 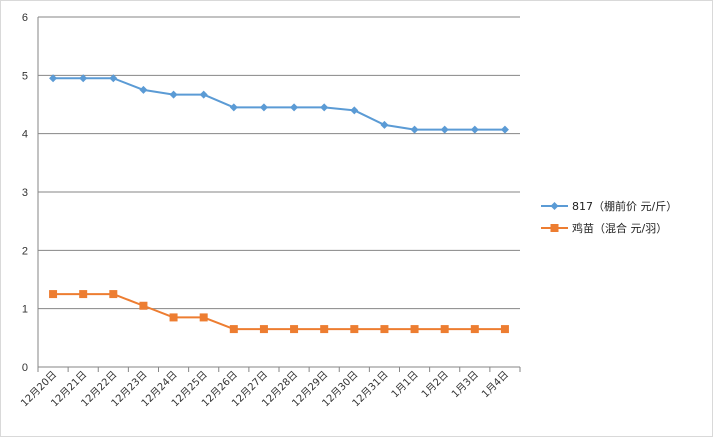 I want to click on y-axis-ticks: 0 1 2 3 4 5 6, so click(x=25, y=193).